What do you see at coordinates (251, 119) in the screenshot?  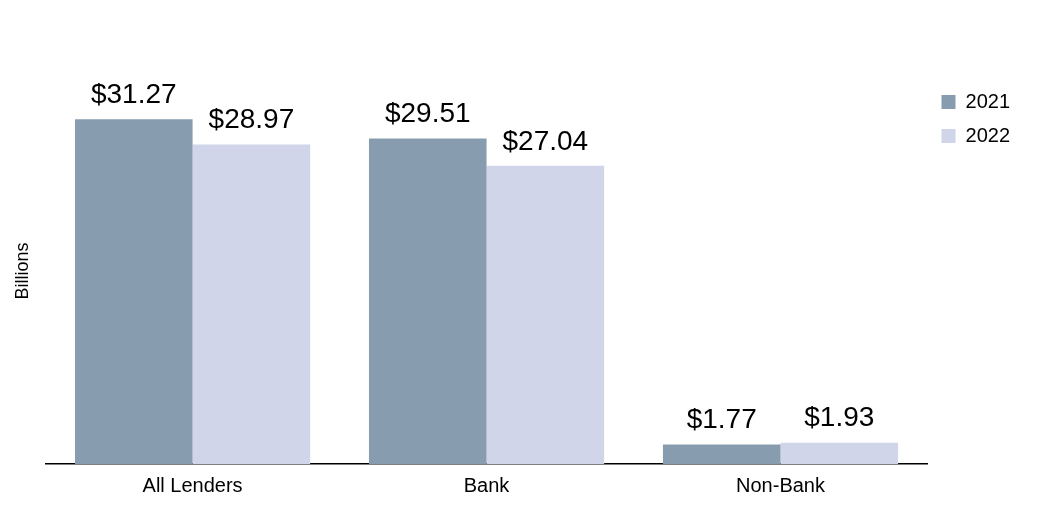 I see `data-label: $28.97` at bounding box center [251, 119].